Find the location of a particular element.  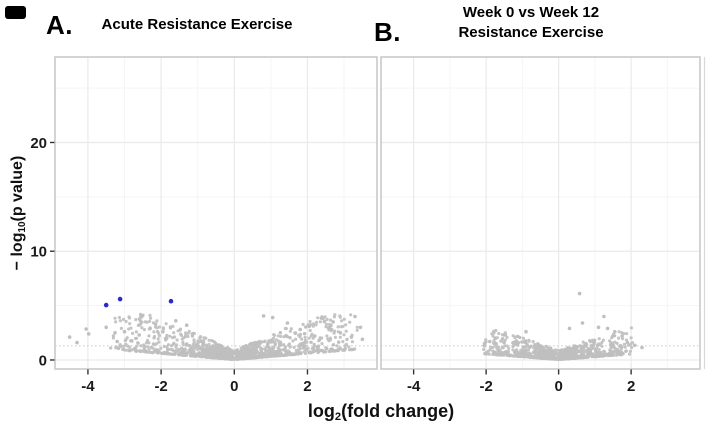

y-tick-label: 10 is located at coordinates (38, 252).